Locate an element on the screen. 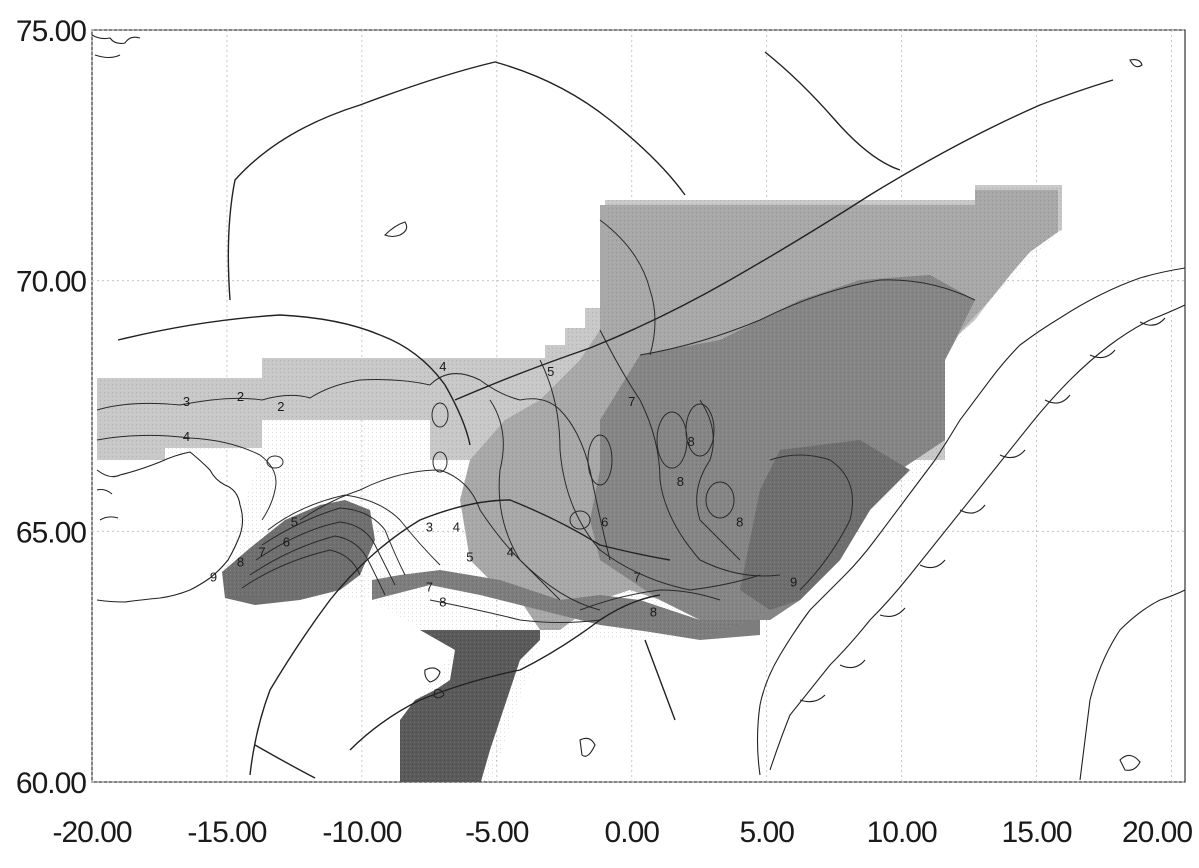 The width and height of the screenshot is (1199, 868). y-tick-label: 65.00 is located at coordinates (51, 532).